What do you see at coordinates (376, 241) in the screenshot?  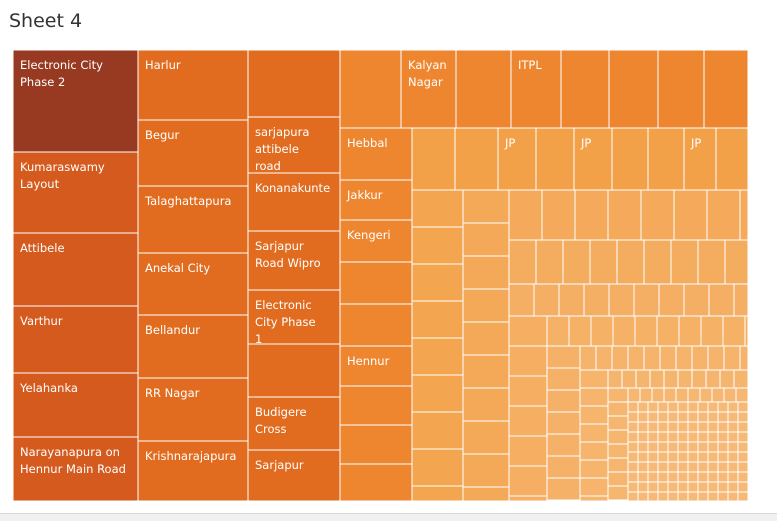 I see `cell-kengeri` at bounding box center [376, 241].